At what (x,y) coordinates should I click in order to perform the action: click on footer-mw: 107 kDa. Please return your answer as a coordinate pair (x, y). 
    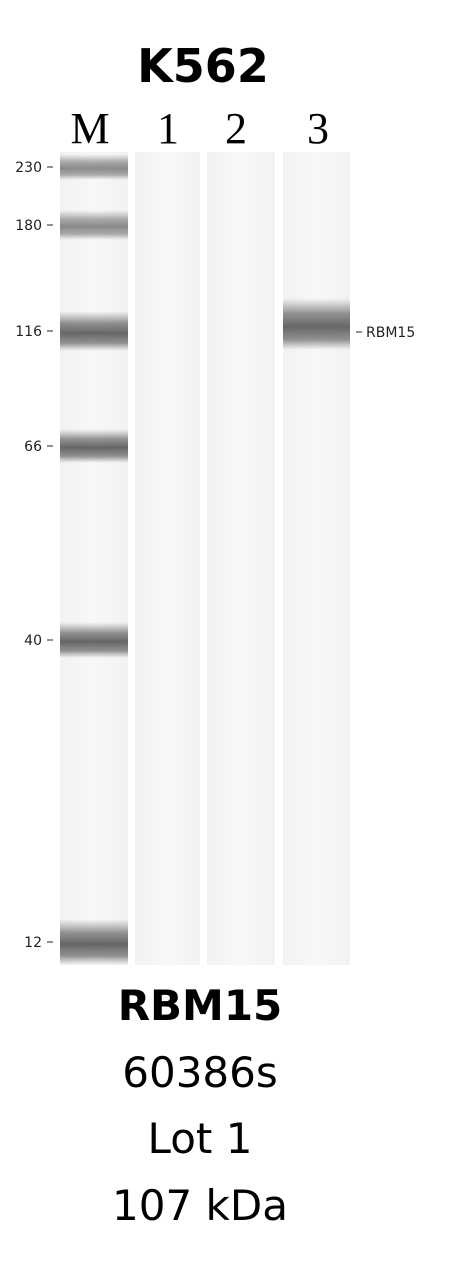
    Looking at the image, I should click on (200, 1205).